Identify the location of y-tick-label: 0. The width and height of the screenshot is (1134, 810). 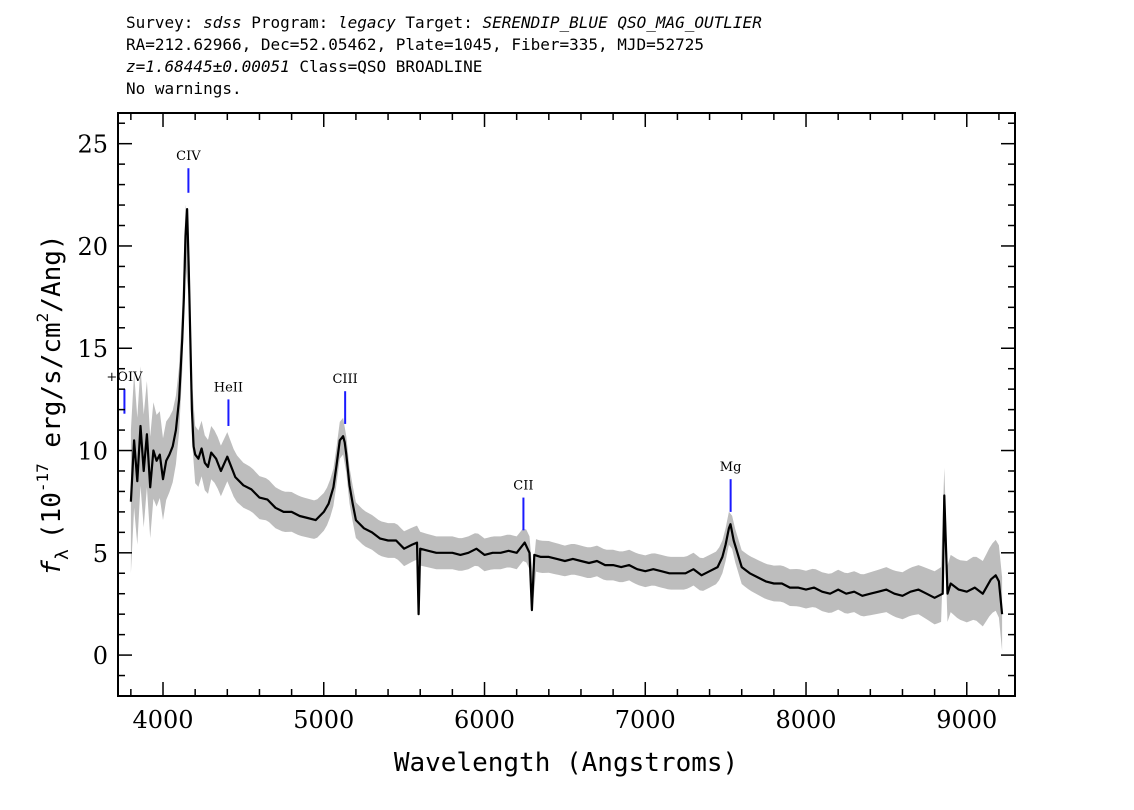
(100, 656).